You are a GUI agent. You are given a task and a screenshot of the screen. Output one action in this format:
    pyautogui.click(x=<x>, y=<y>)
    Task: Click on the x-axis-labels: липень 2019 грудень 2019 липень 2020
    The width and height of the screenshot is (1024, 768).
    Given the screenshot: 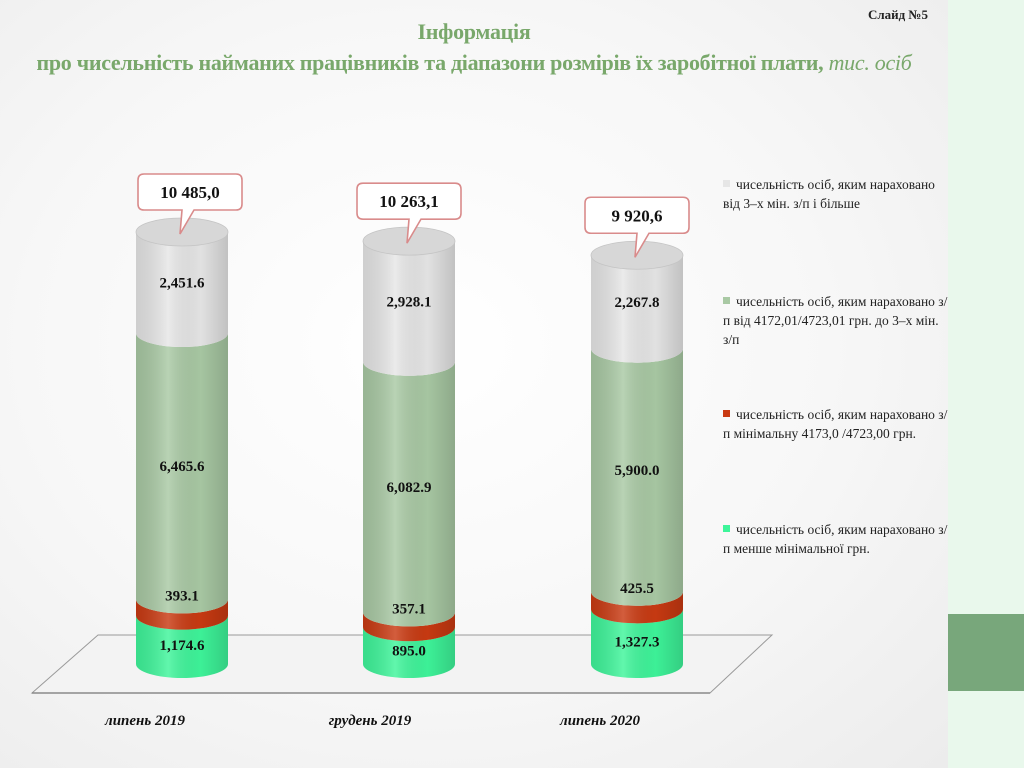 What is the action you would take?
    pyautogui.click(x=372, y=721)
    